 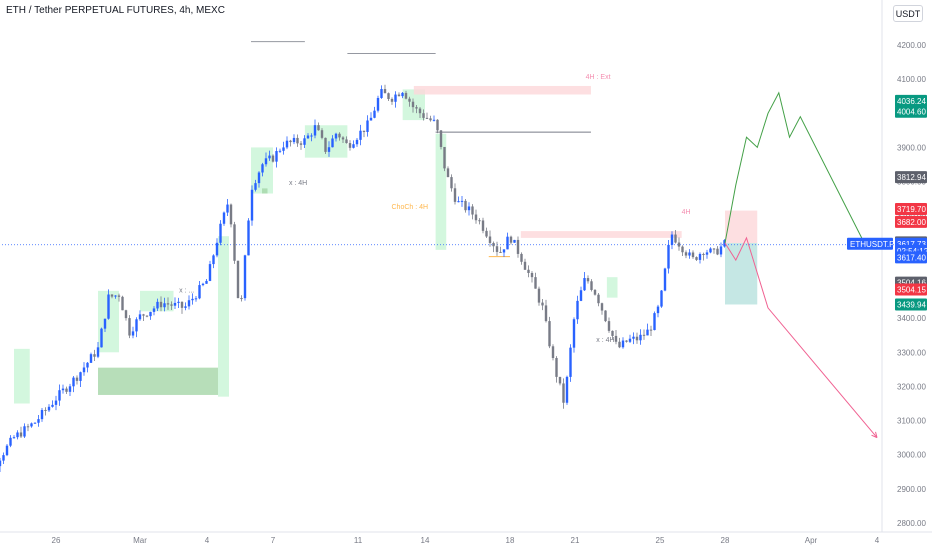 I want to click on y-tick-label: 3000.00, so click(x=911, y=455).